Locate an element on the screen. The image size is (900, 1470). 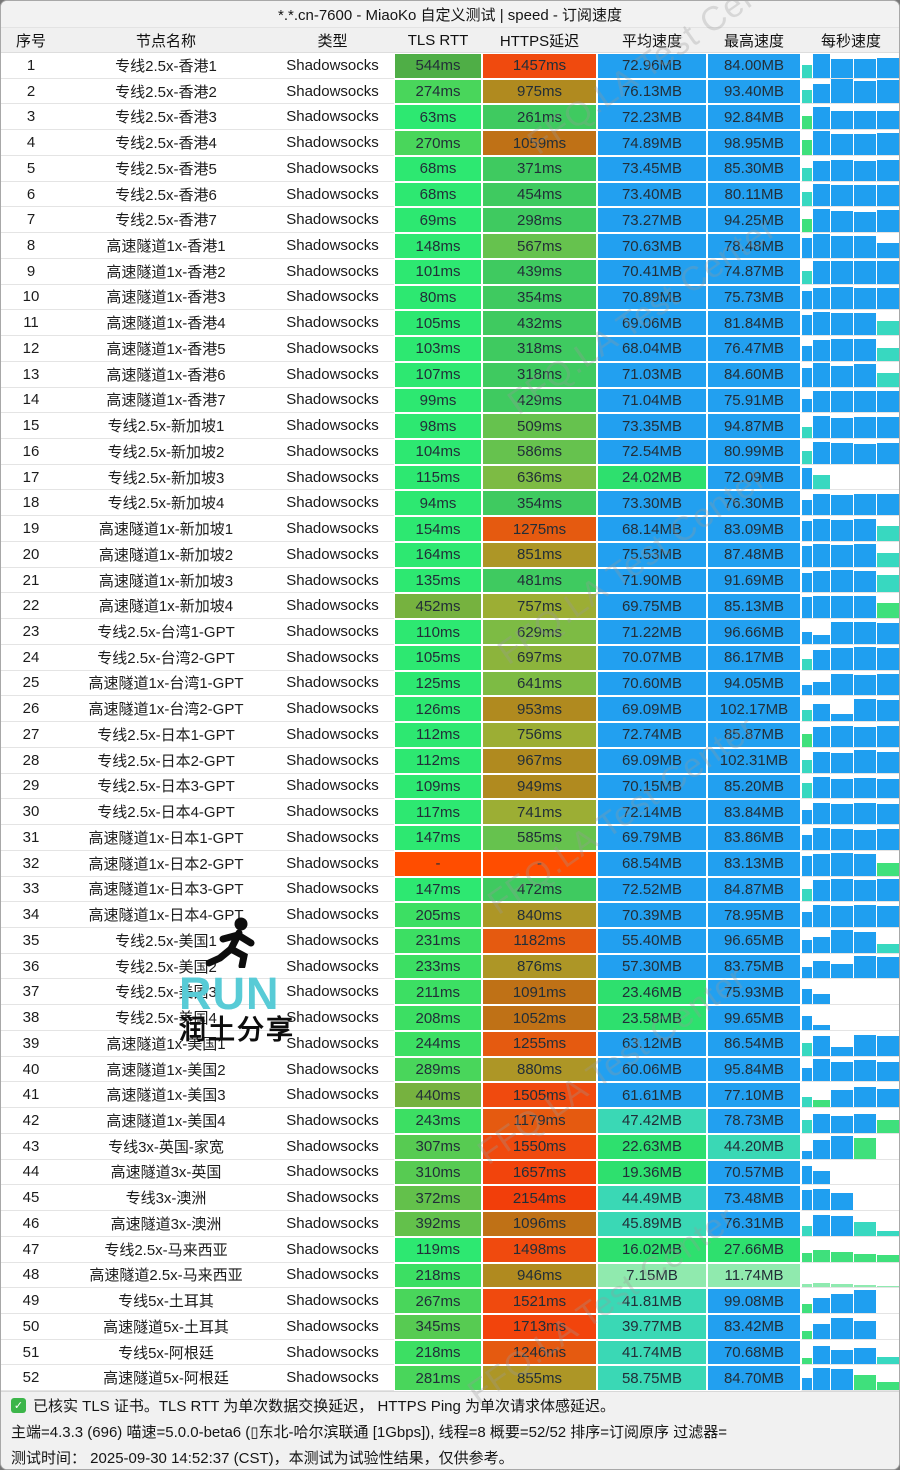
node-name: 专线2.5x-马来西亚 is located at coordinates (166, 1250).